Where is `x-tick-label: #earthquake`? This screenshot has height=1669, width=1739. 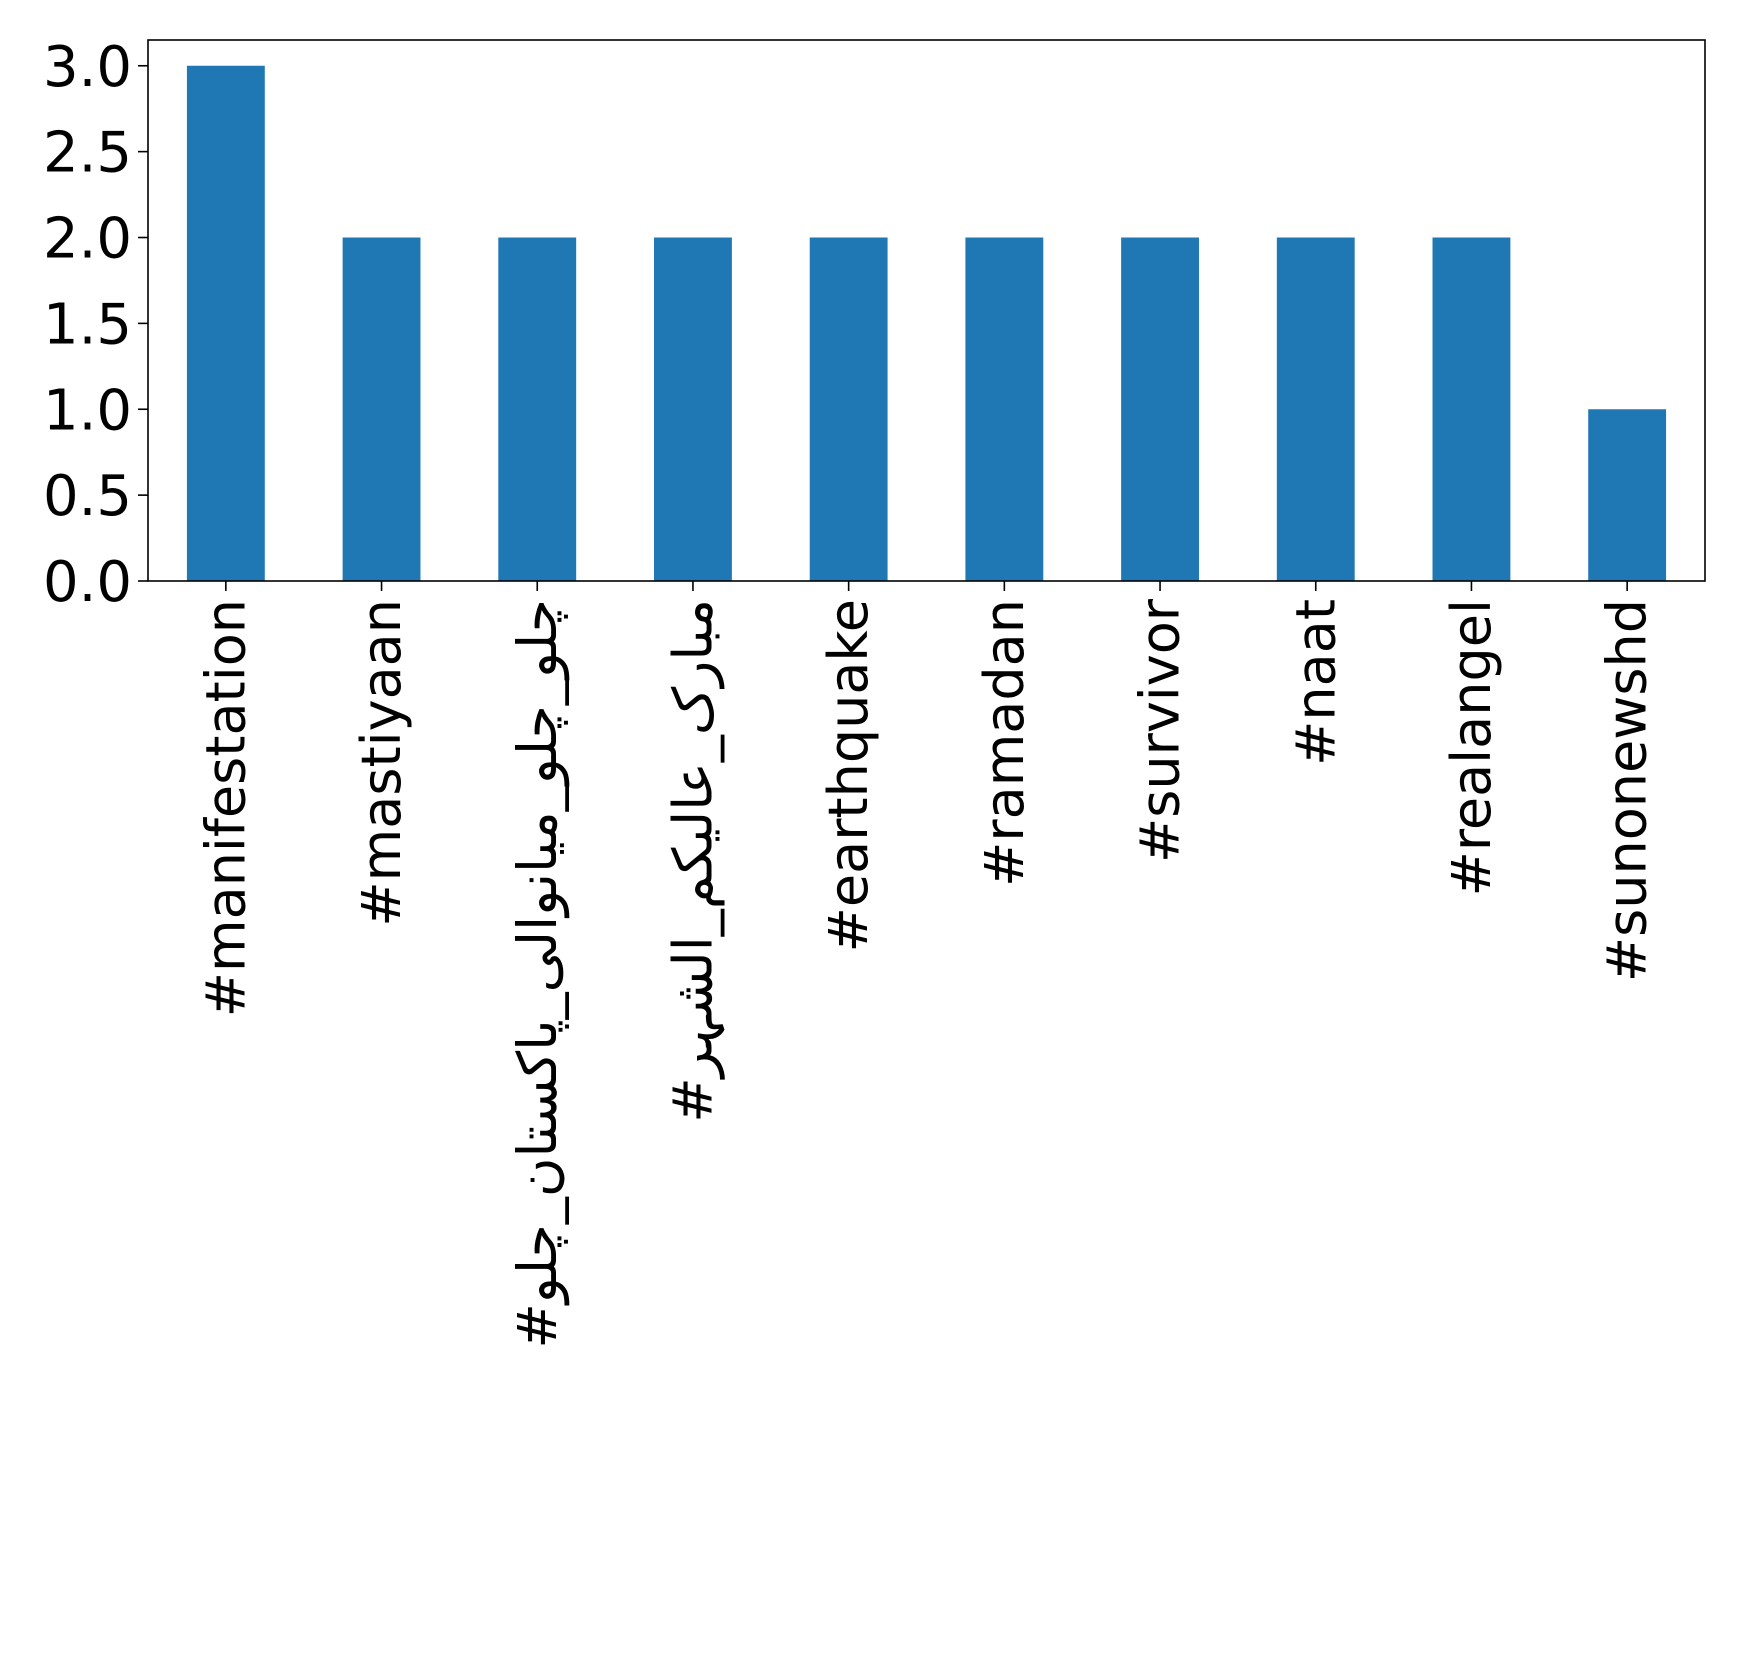 x-tick-label: #earthquake is located at coordinates (848, 775).